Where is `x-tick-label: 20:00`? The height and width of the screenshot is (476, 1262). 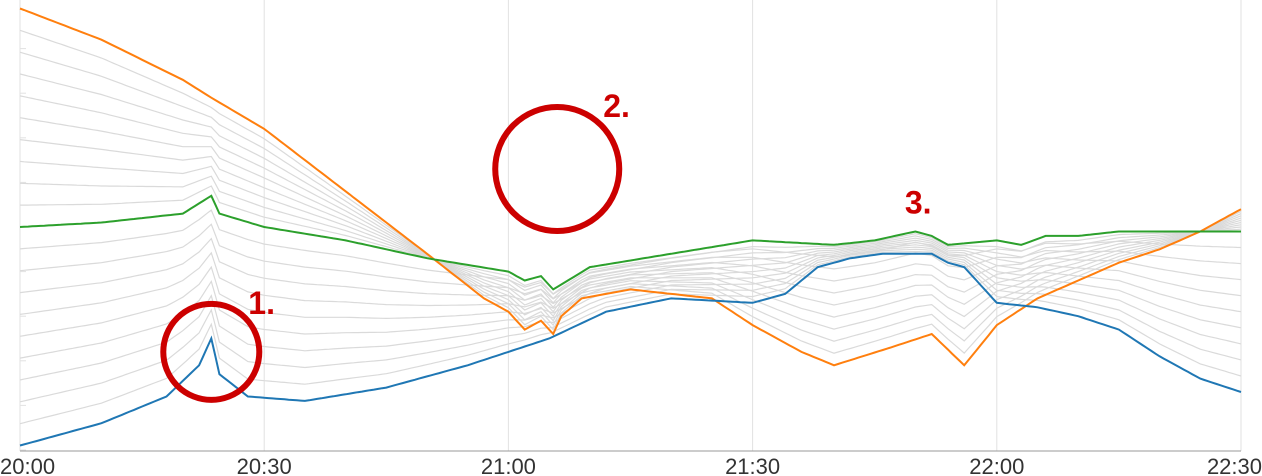
x-tick-label: 20:00 is located at coordinates (27, 465).